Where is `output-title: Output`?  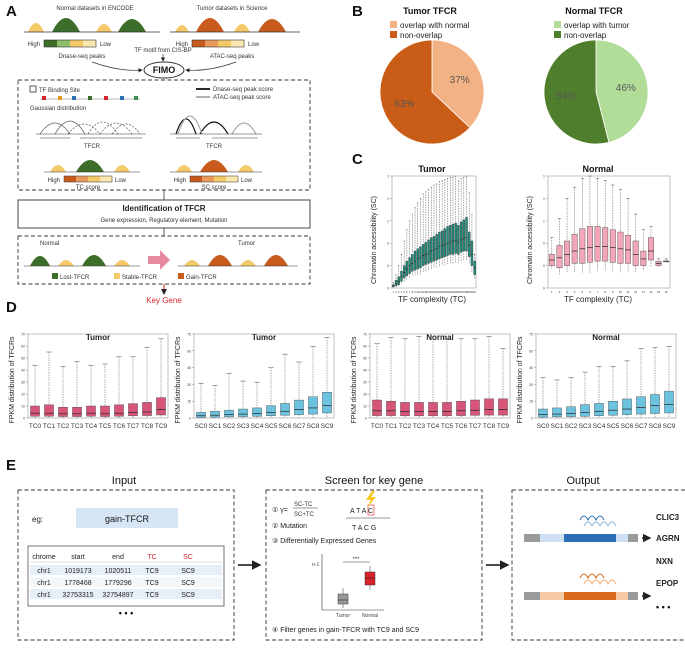
output-title: Output is located at coordinates (582, 481).